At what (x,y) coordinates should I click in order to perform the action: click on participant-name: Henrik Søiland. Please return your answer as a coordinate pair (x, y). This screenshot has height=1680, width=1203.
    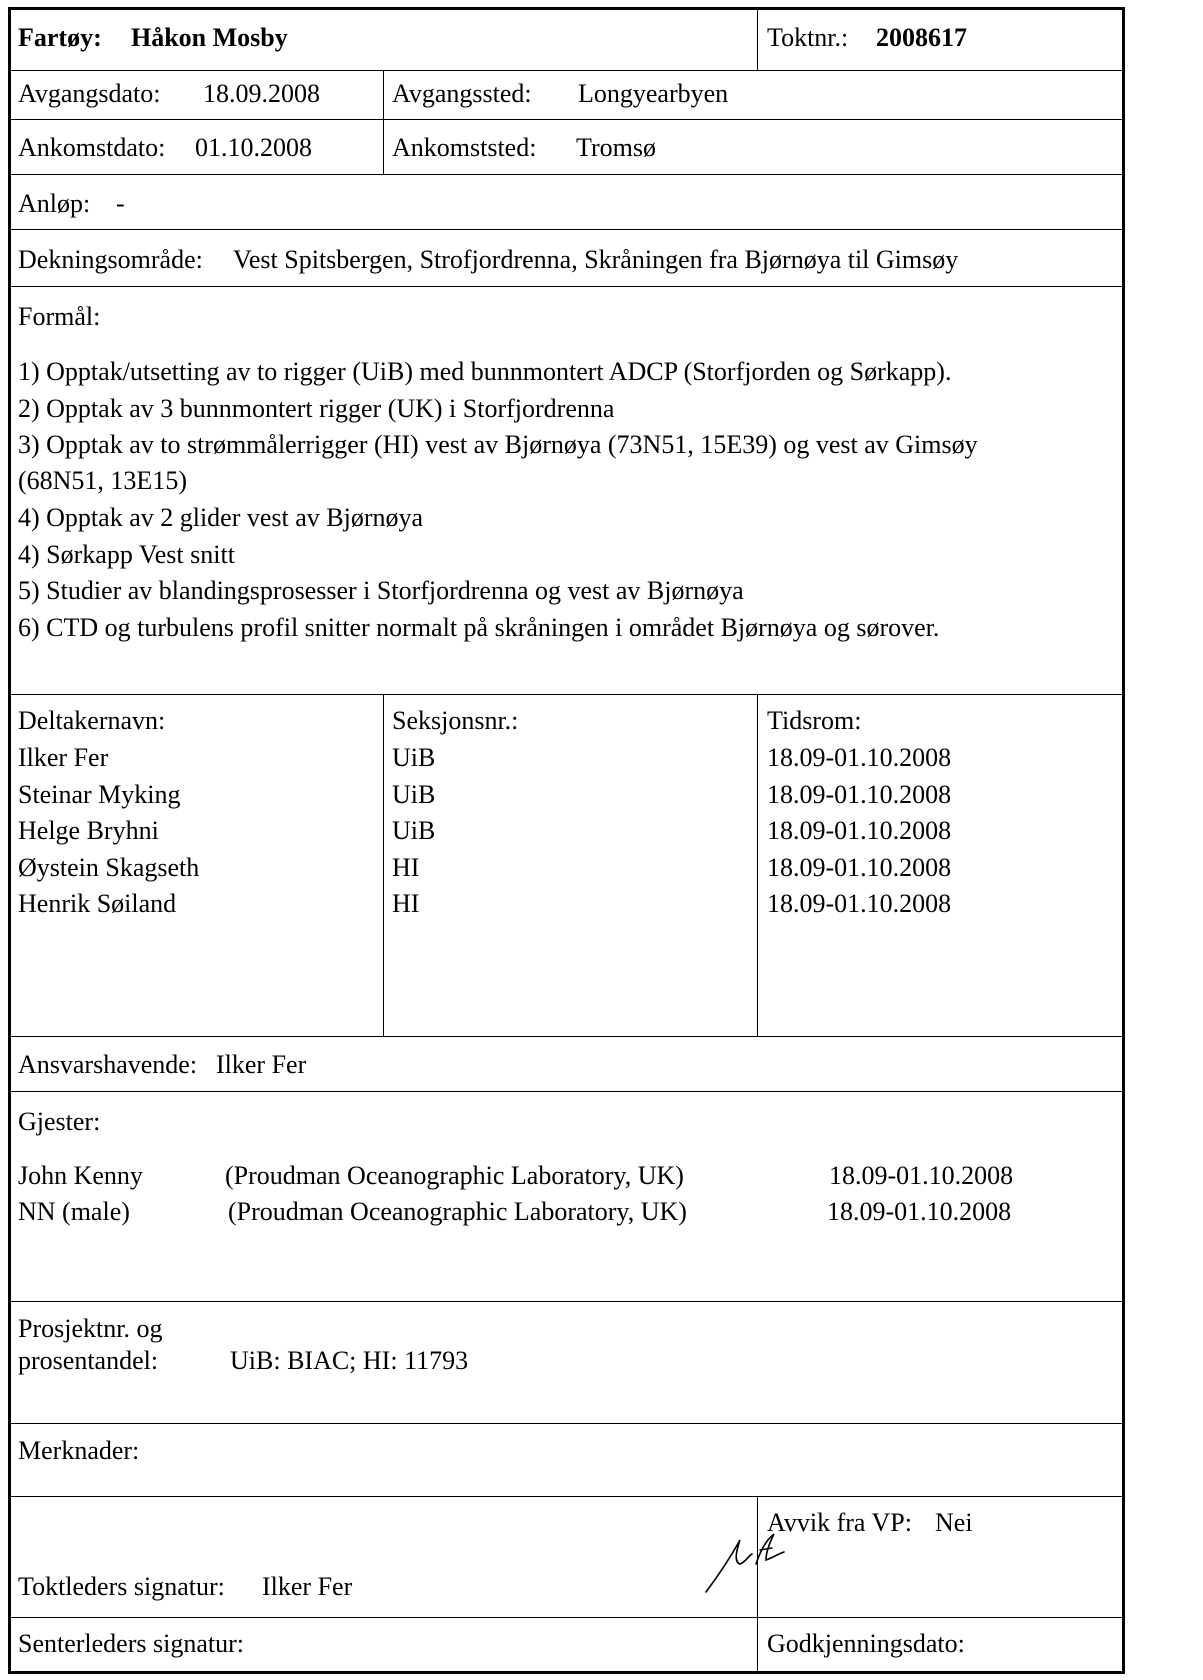
    Looking at the image, I should click on (97, 903).